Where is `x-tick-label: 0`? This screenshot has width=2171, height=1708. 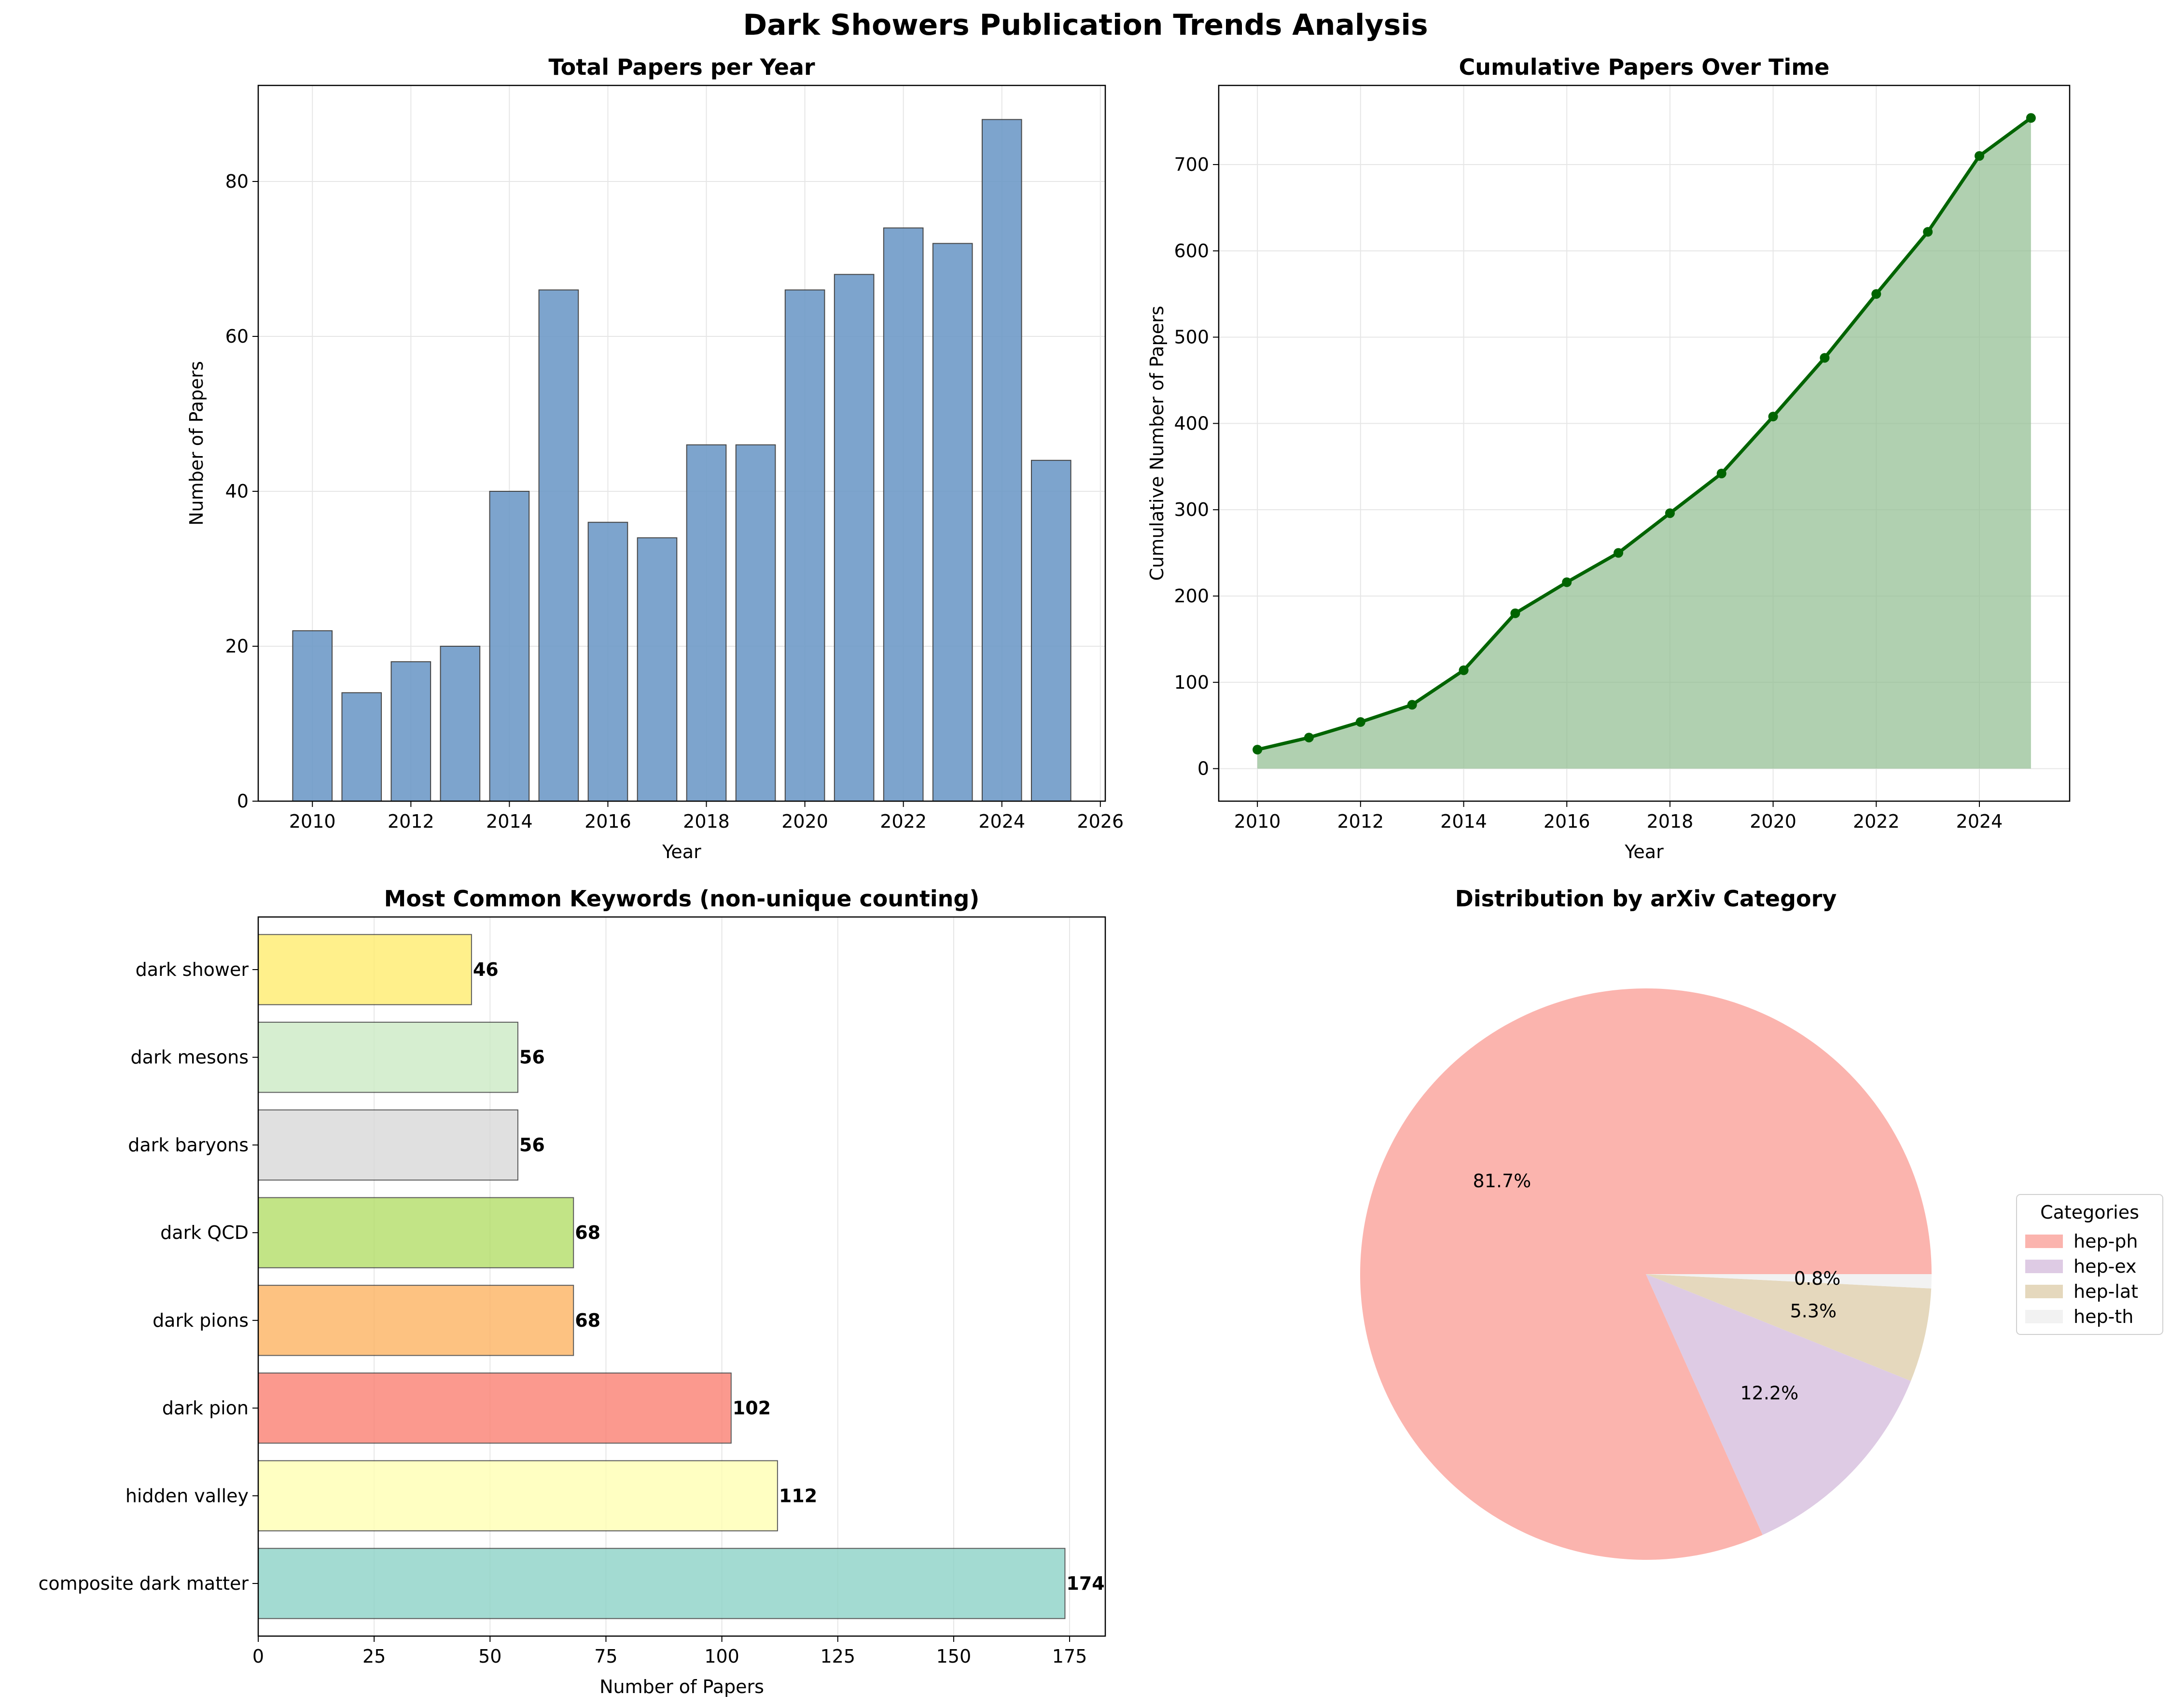 x-tick-label: 0 is located at coordinates (258, 1656).